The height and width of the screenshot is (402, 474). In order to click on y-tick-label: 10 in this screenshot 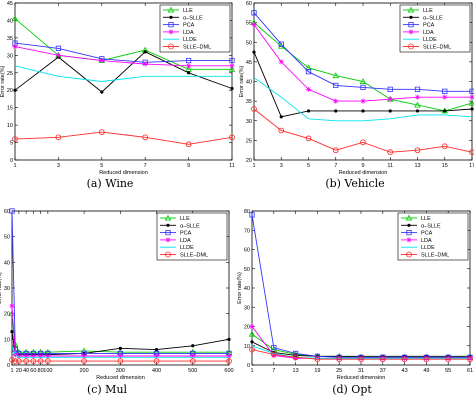, I will do `click(247, 347)`.